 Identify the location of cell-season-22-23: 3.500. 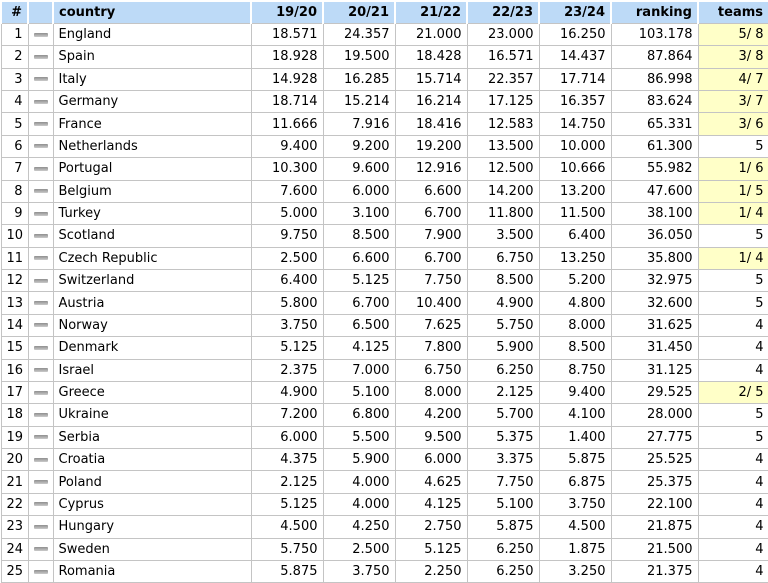
(503, 236).